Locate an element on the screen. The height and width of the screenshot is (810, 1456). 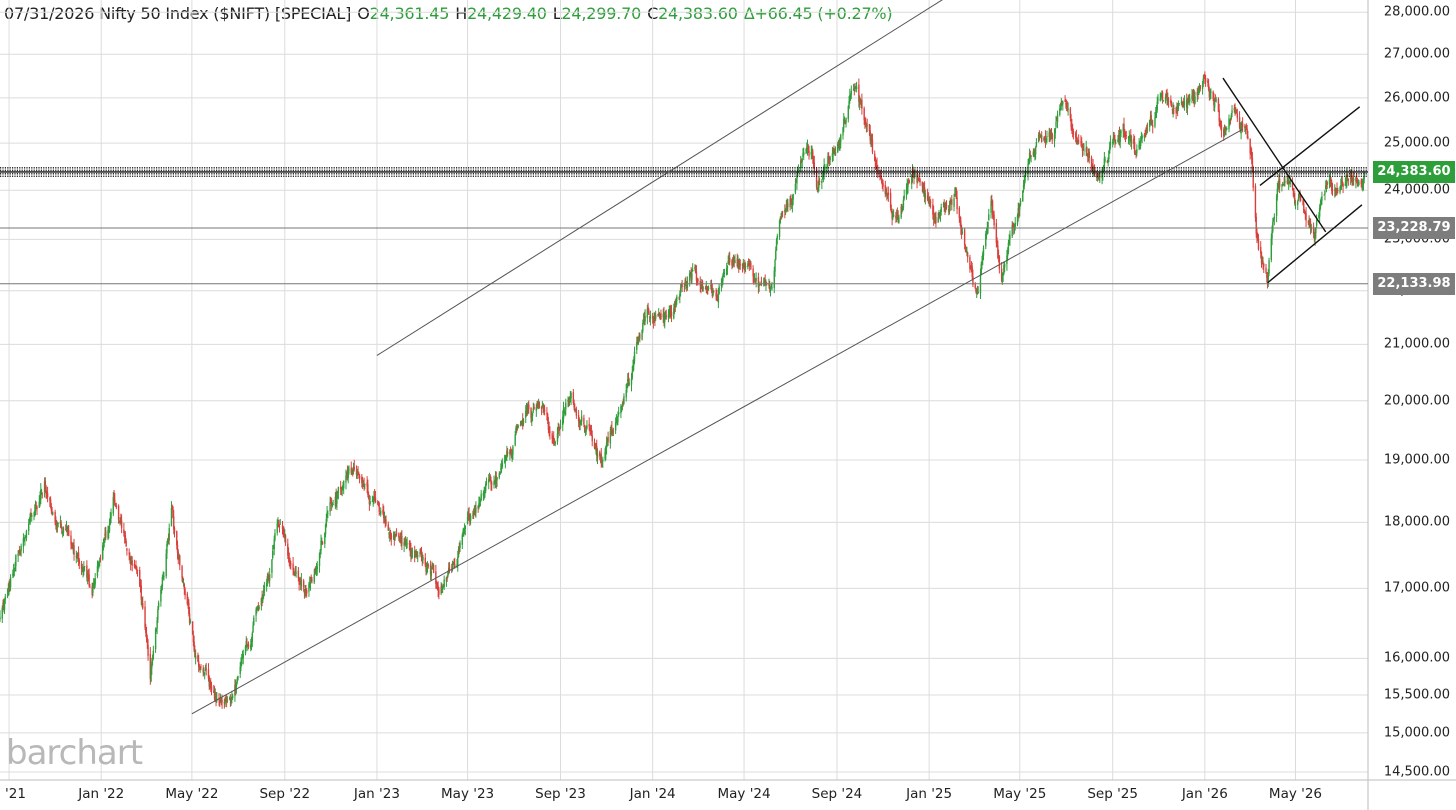
x-tick-label: Jan '26 is located at coordinates (1204, 794).